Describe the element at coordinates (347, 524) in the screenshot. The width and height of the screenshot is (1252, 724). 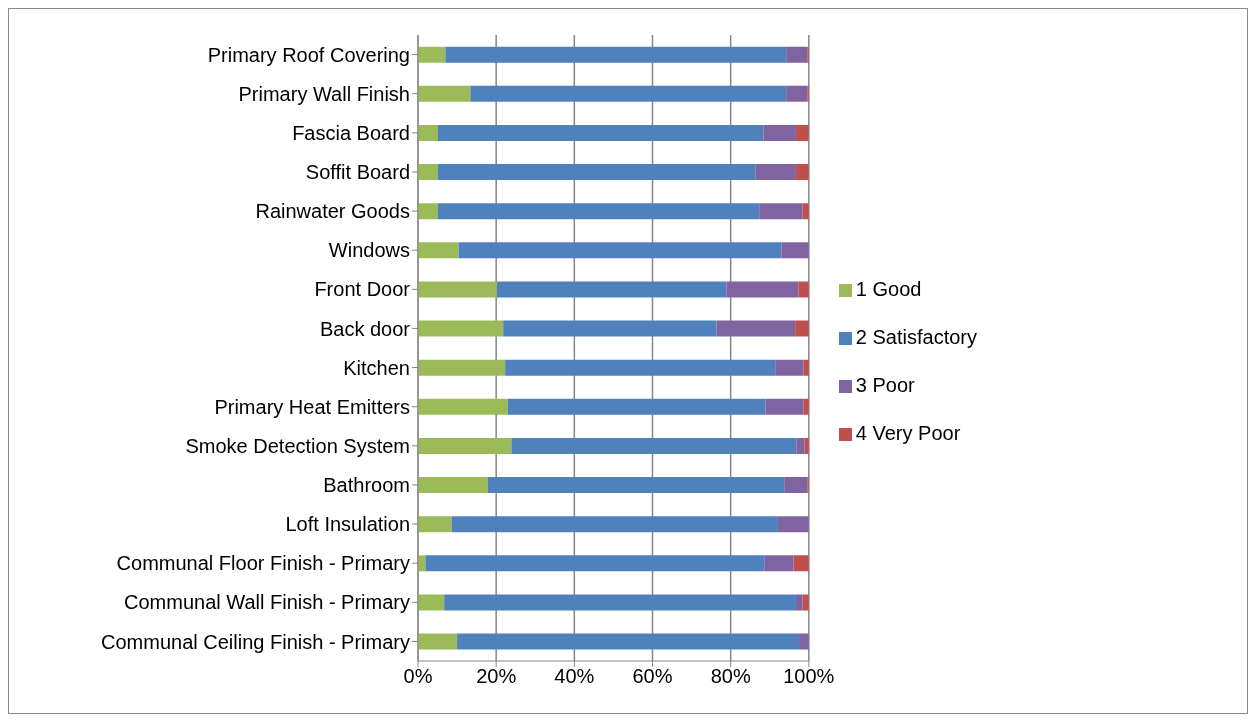
I see `y-tick-label: Loft Insulation` at that location.